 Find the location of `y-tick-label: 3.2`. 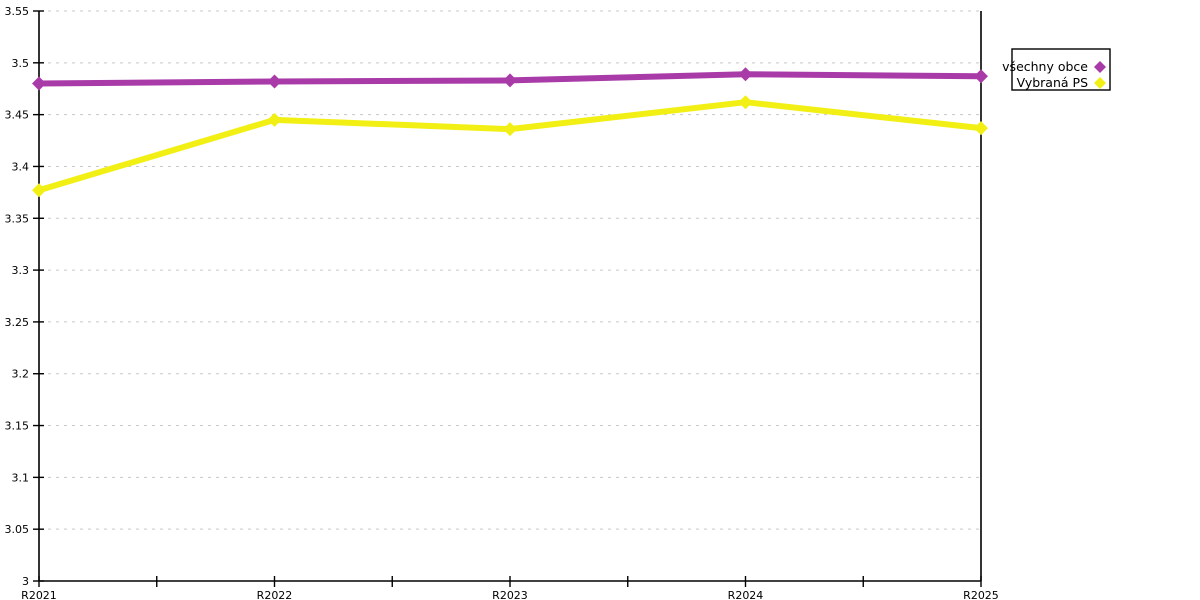

y-tick-label: 3.2 is located at coordinates (21, 374).